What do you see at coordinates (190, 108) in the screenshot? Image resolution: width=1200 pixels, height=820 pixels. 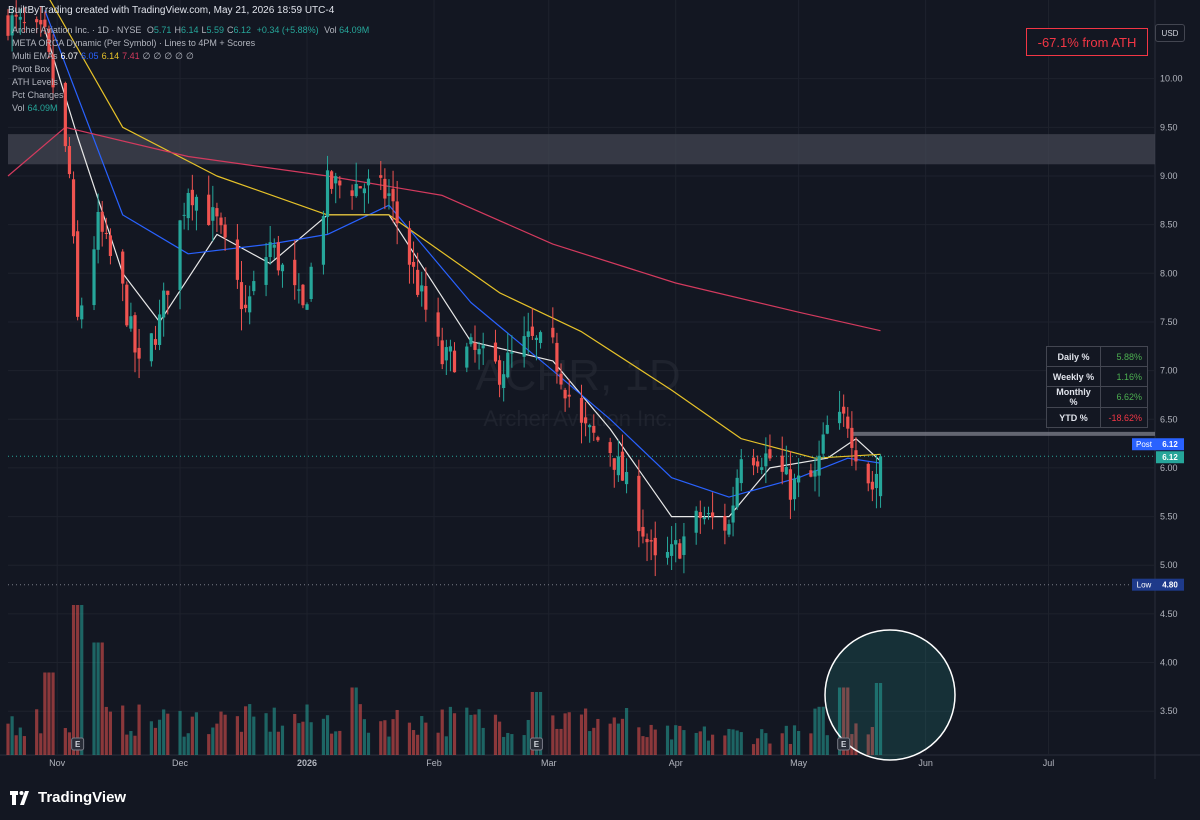 I see `indicator-row: Vol 64.09M` at bounding box center [190, 108].